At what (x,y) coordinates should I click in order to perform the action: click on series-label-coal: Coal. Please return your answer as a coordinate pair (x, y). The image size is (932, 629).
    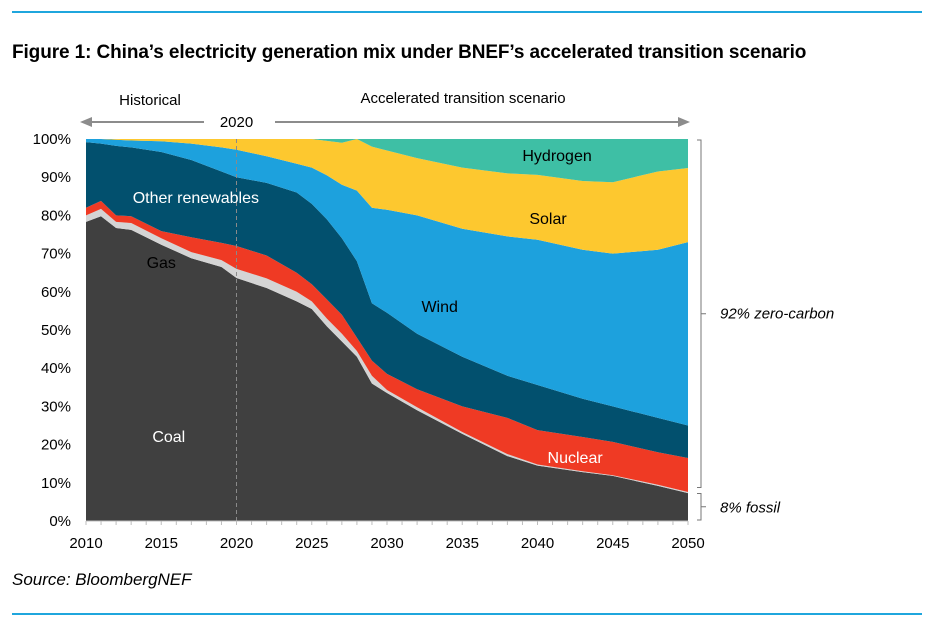
    Looking at the image, I should click on (168, 437).